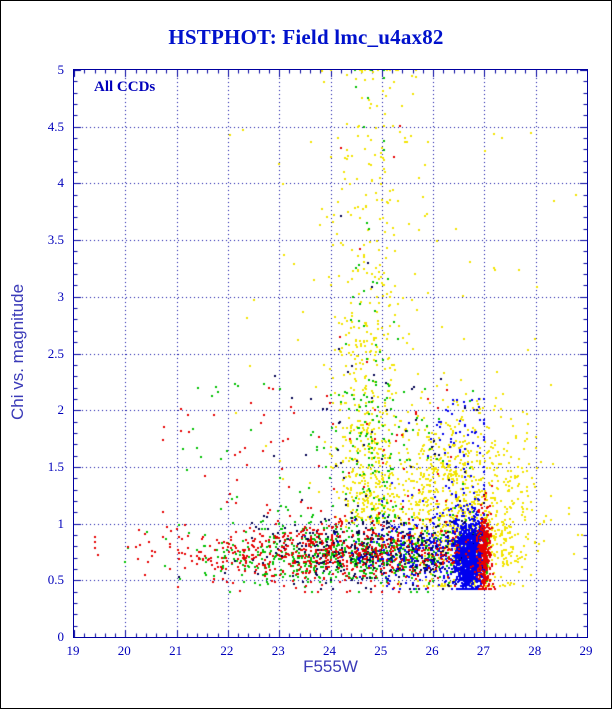  Describe the element at coordinates (432, 650) in the screenshot. I see `x-tick-label: 26` at that location.